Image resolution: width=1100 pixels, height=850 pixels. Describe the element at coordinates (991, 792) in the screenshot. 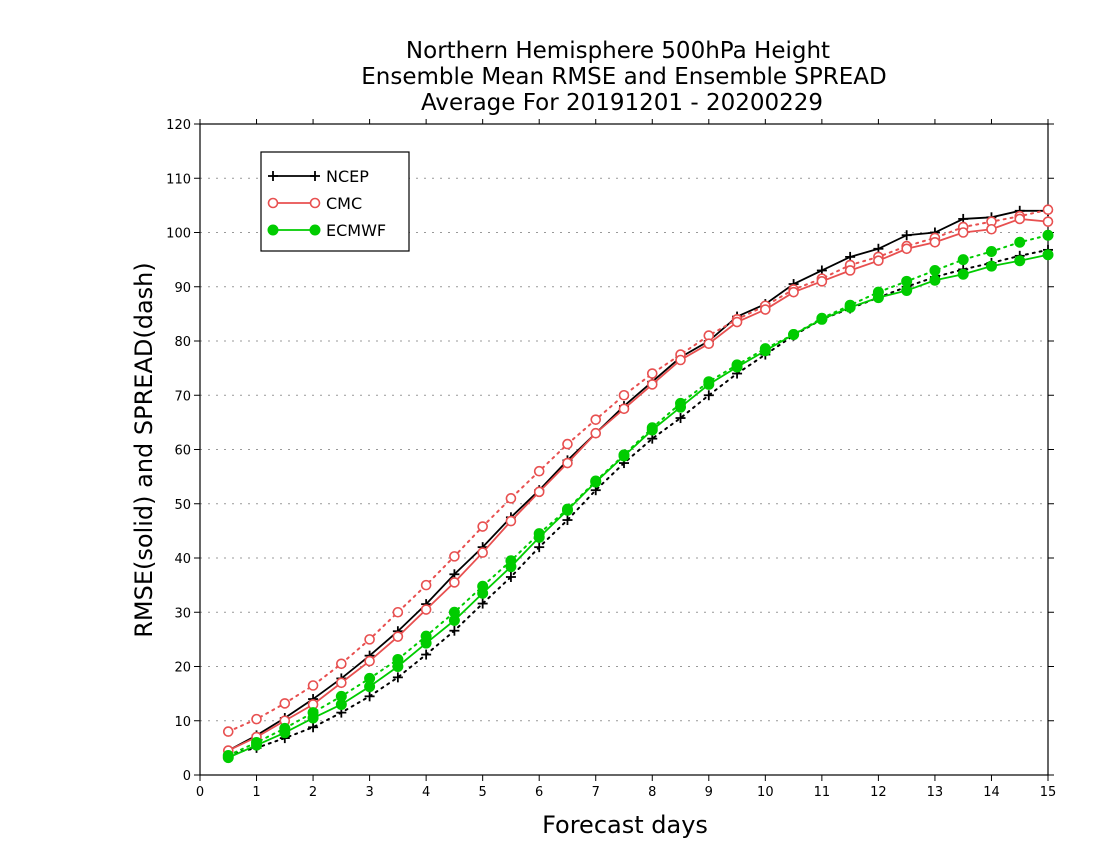

I see `x-tick-label-14: 14` at that location.